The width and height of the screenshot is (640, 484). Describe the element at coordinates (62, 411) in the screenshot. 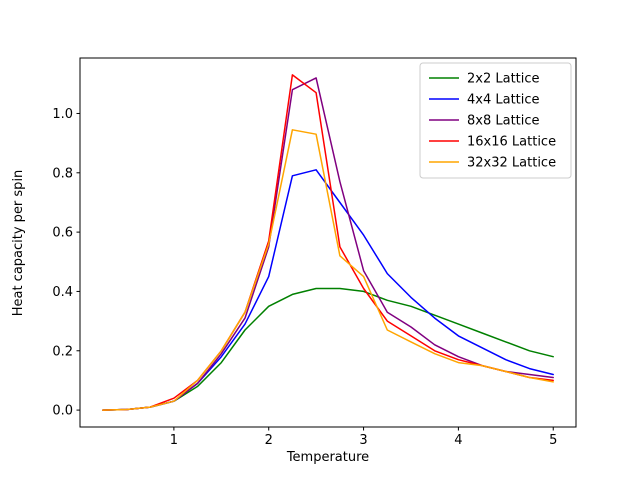

I see `y-tick-label: 0.0` at that location.